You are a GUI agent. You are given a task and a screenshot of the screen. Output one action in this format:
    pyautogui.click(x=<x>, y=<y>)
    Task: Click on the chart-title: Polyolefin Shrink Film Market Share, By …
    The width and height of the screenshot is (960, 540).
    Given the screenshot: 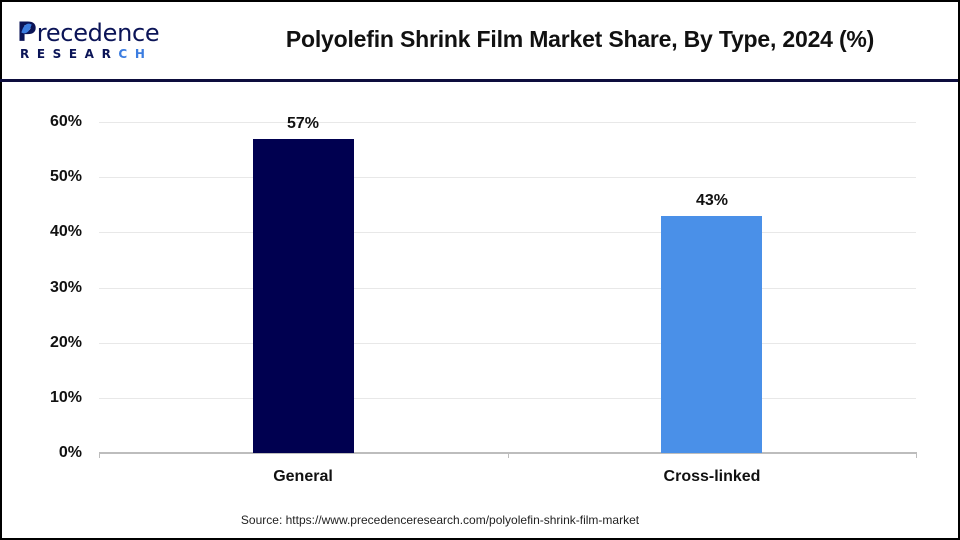 What is the action you would take?
    pyautogui.click(x=580, y=39)
    